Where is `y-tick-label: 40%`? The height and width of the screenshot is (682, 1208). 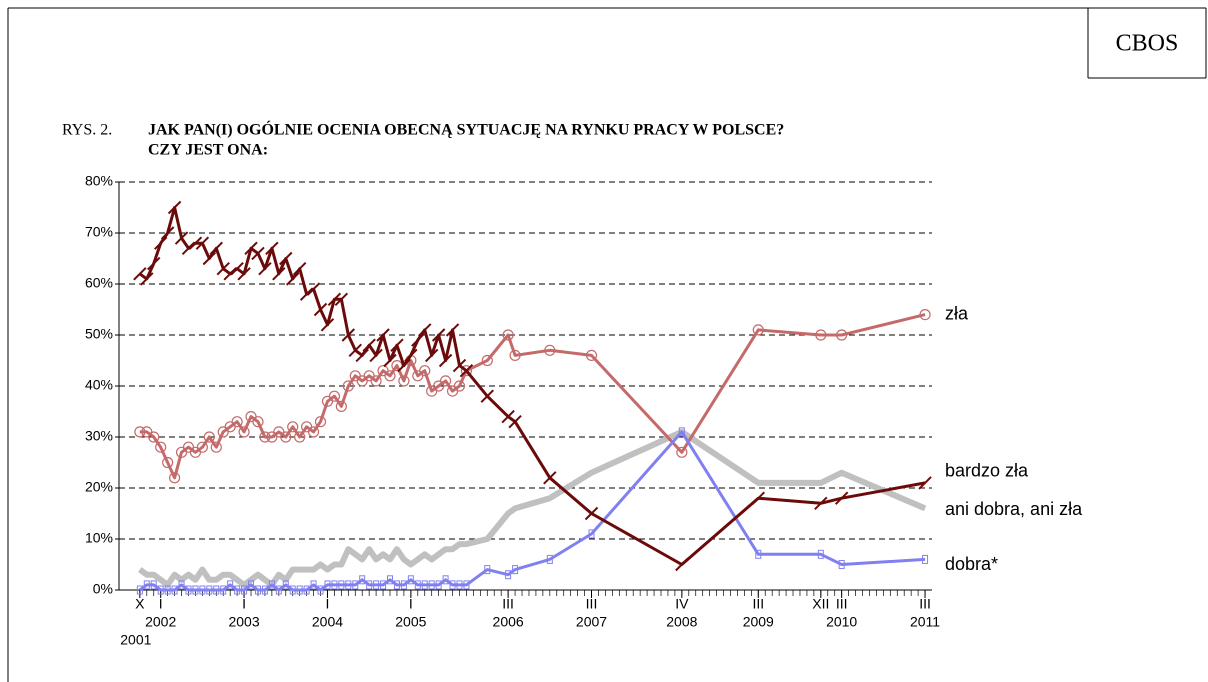
y-tick-label: 40% is located at coordinates (99, 385).